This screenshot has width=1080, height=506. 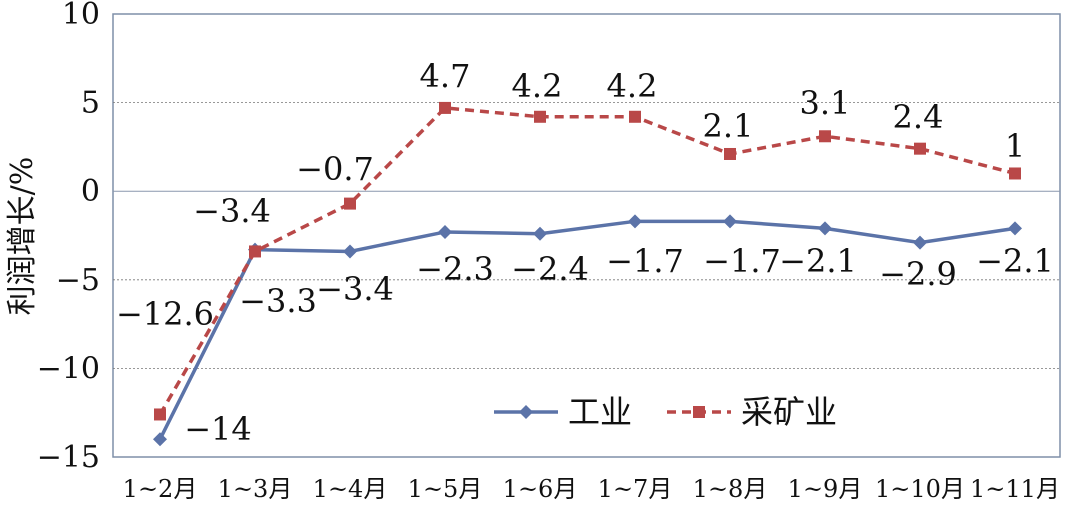 What do you see at coordinates (635, 489) in the screenshot?
I see `x-tick-label: 1~7月` at bounding box center [635, 489].